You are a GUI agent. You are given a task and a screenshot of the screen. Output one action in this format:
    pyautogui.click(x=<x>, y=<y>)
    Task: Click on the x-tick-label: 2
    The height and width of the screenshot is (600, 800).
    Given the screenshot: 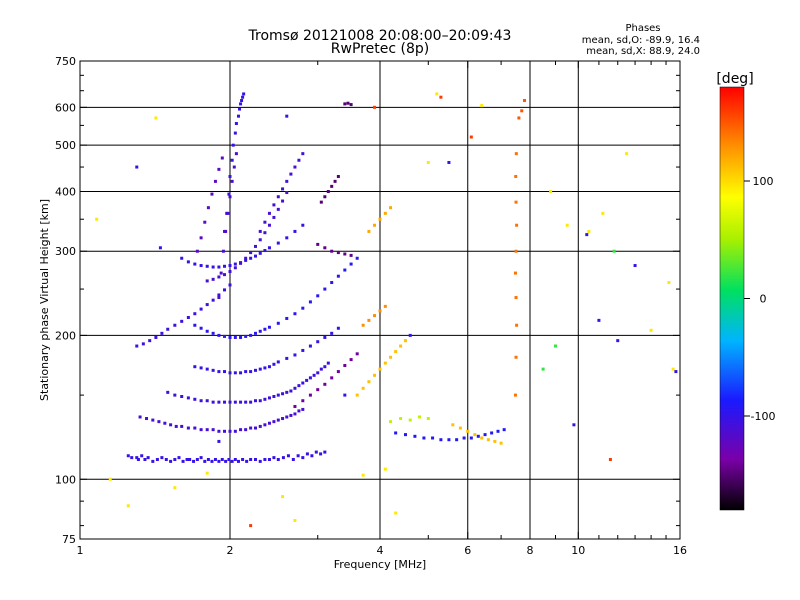 What is the action you would take?
    pyautogui.click(x=230, y=550)
    